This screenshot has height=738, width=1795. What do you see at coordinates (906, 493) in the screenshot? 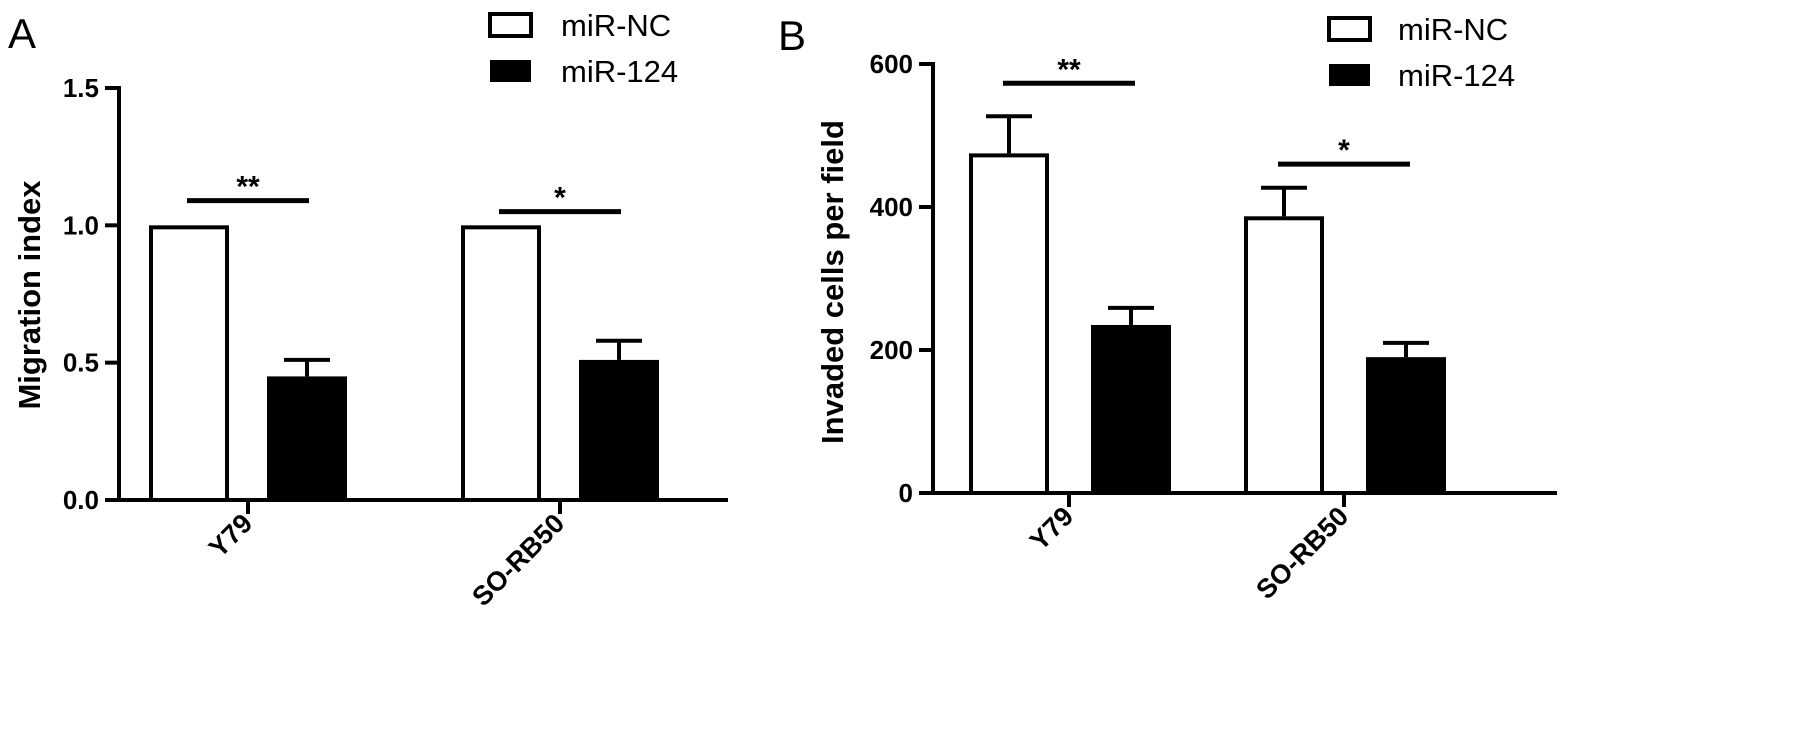
I see `y-tick-label: 0` at bounding box center [906, 493].